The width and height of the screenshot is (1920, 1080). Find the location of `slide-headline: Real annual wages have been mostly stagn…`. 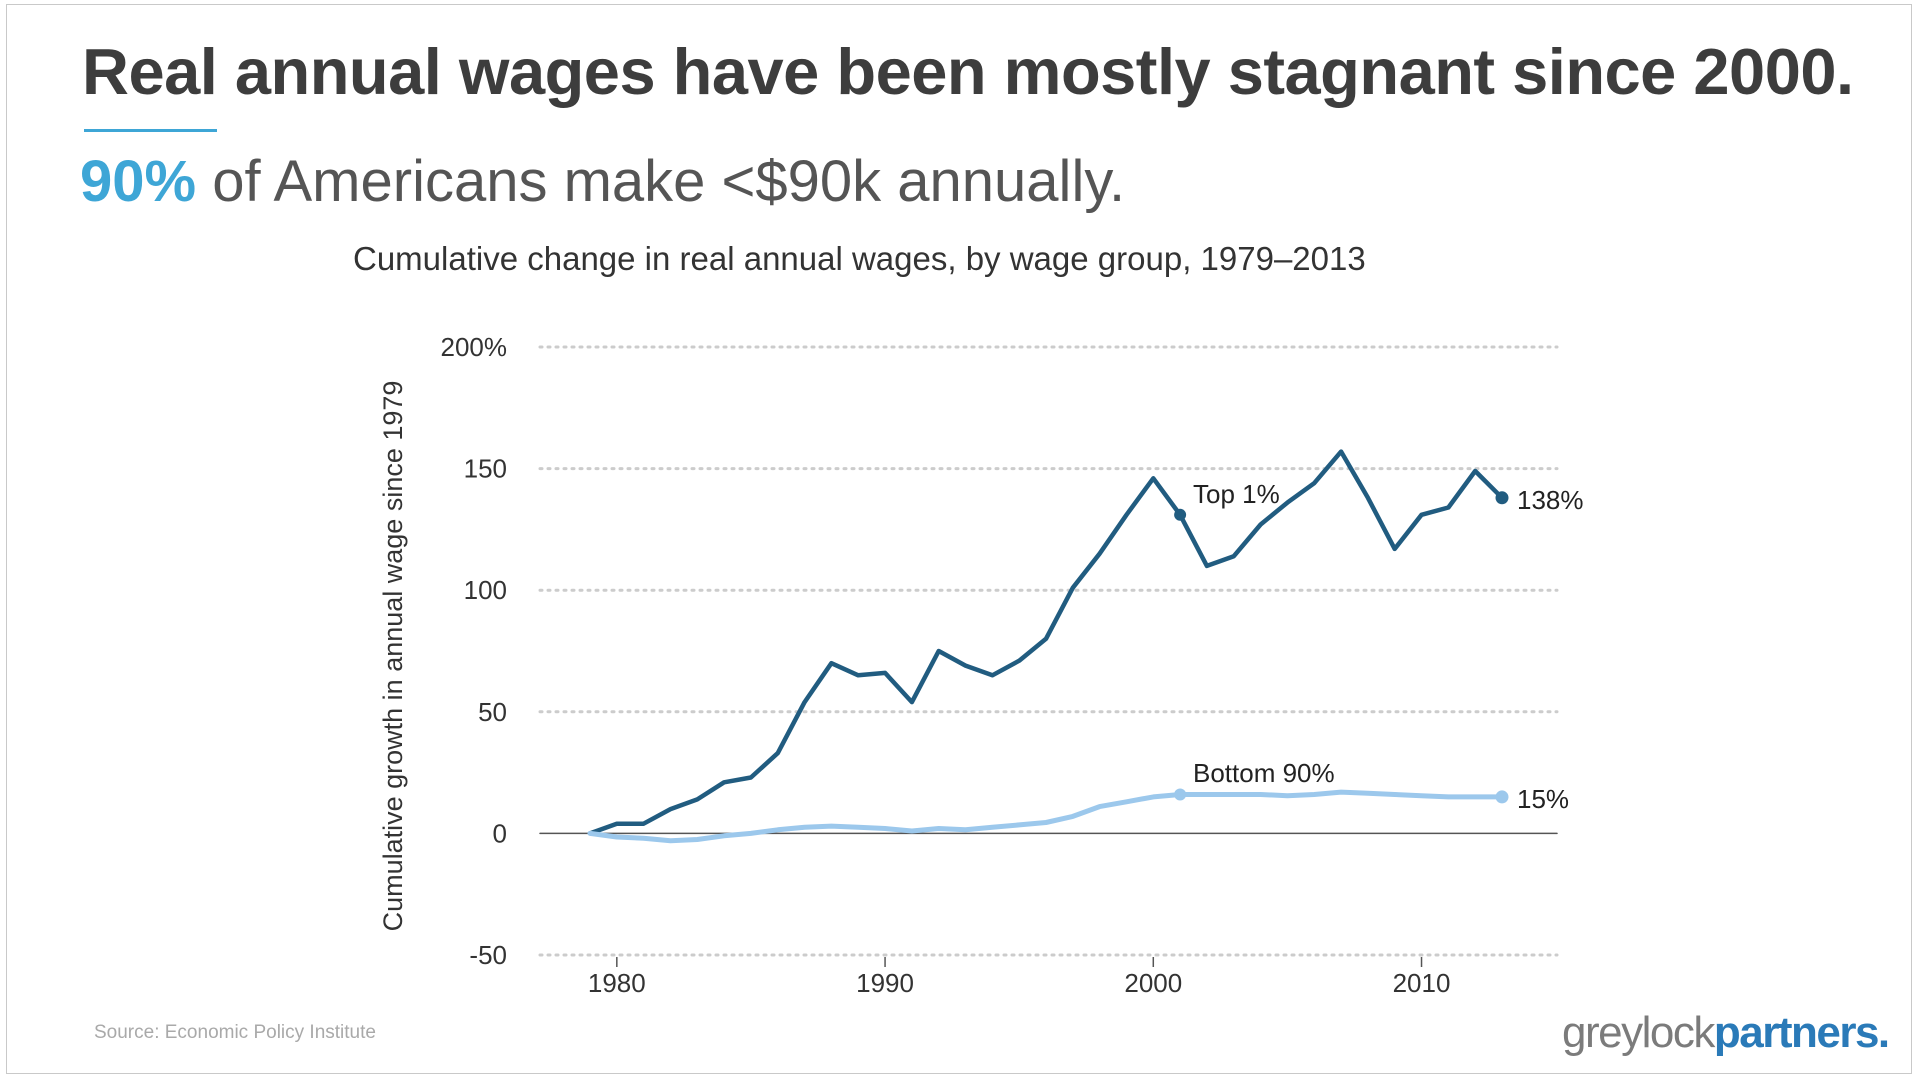

slide-headline: Real annual wages have been mostly stagn… is located at coordinates (968, 71).